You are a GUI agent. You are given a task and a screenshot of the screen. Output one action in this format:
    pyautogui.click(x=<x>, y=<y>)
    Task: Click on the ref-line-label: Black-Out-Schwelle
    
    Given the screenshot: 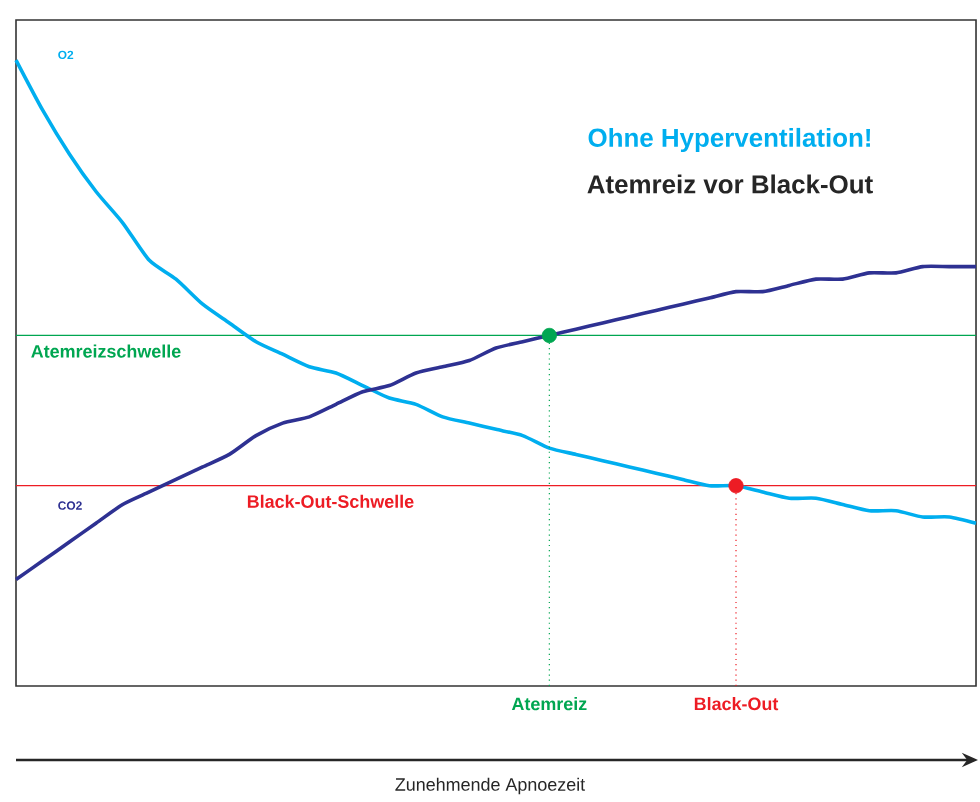 What is the action you would take?
    pyautogui.click(x=330, y=501)
    